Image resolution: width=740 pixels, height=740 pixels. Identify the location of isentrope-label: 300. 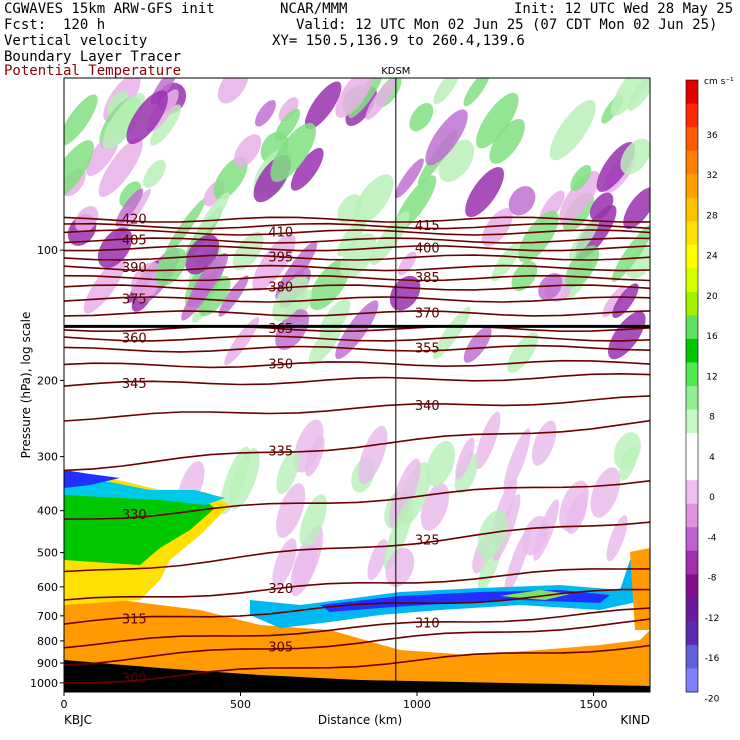
(134, 678).